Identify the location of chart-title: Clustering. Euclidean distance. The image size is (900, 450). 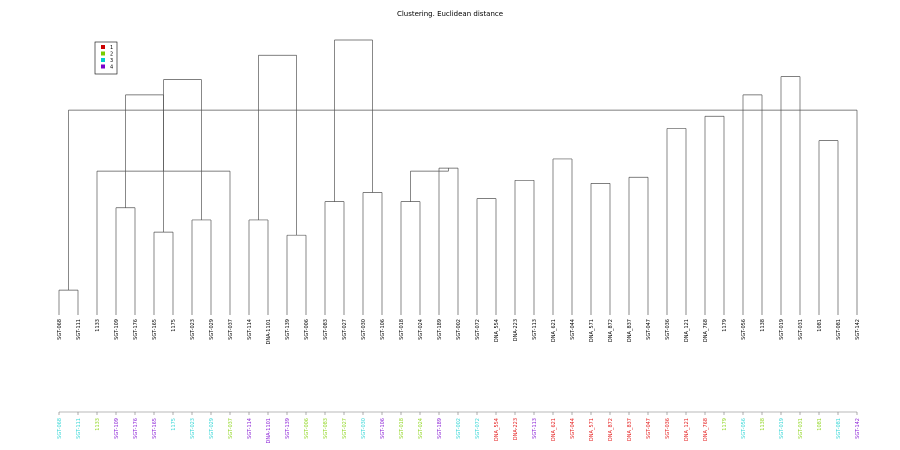
(450, 14).